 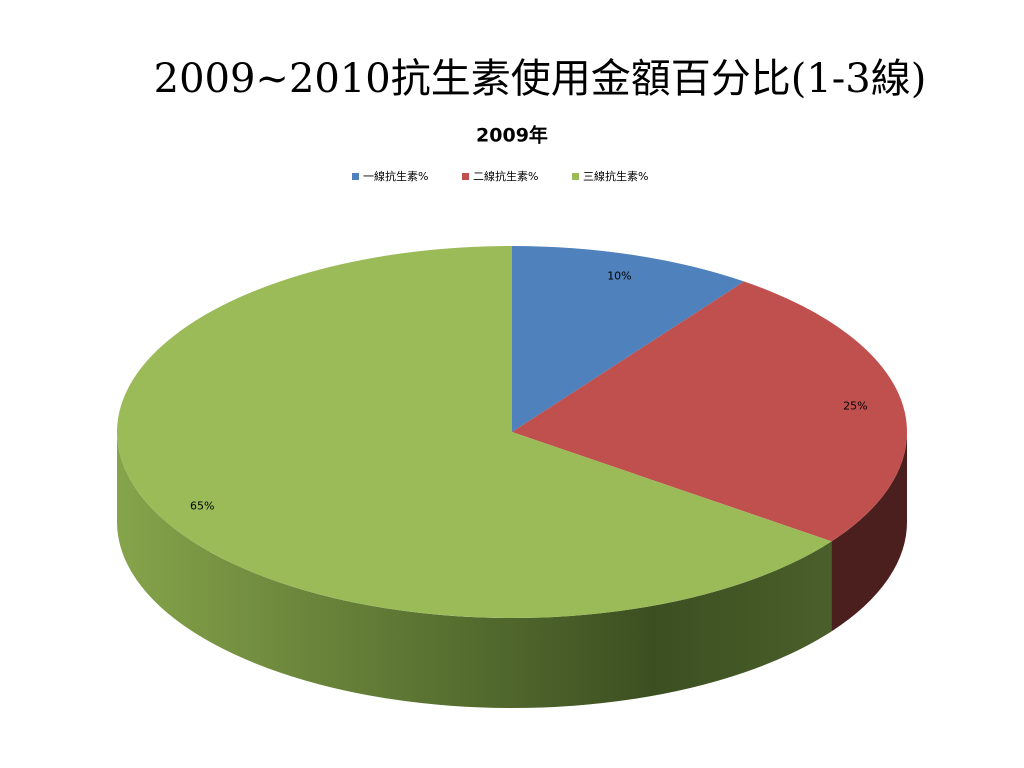 I want to click on legend-label: 二線抗生素%, so click(x=505, y=176).